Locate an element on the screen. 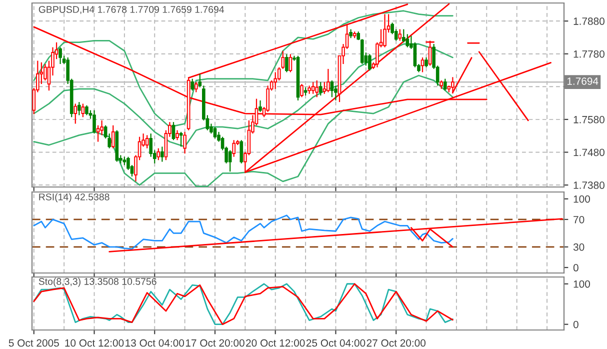 This screenshot has width=607, height=349. x-tick-label: 25 Oct 04:00 is located at coordinates (336, 343).